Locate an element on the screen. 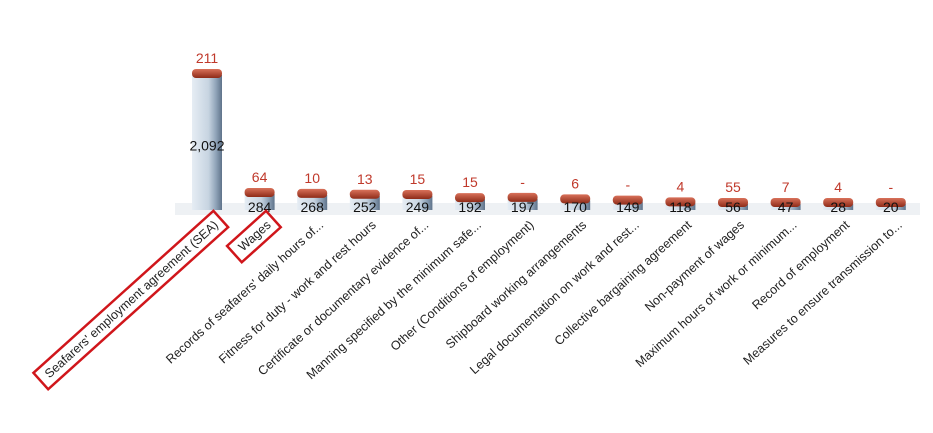 This screenshot has width=933, height=433. detainable-label: 13 is located at coordinates (365, 179).